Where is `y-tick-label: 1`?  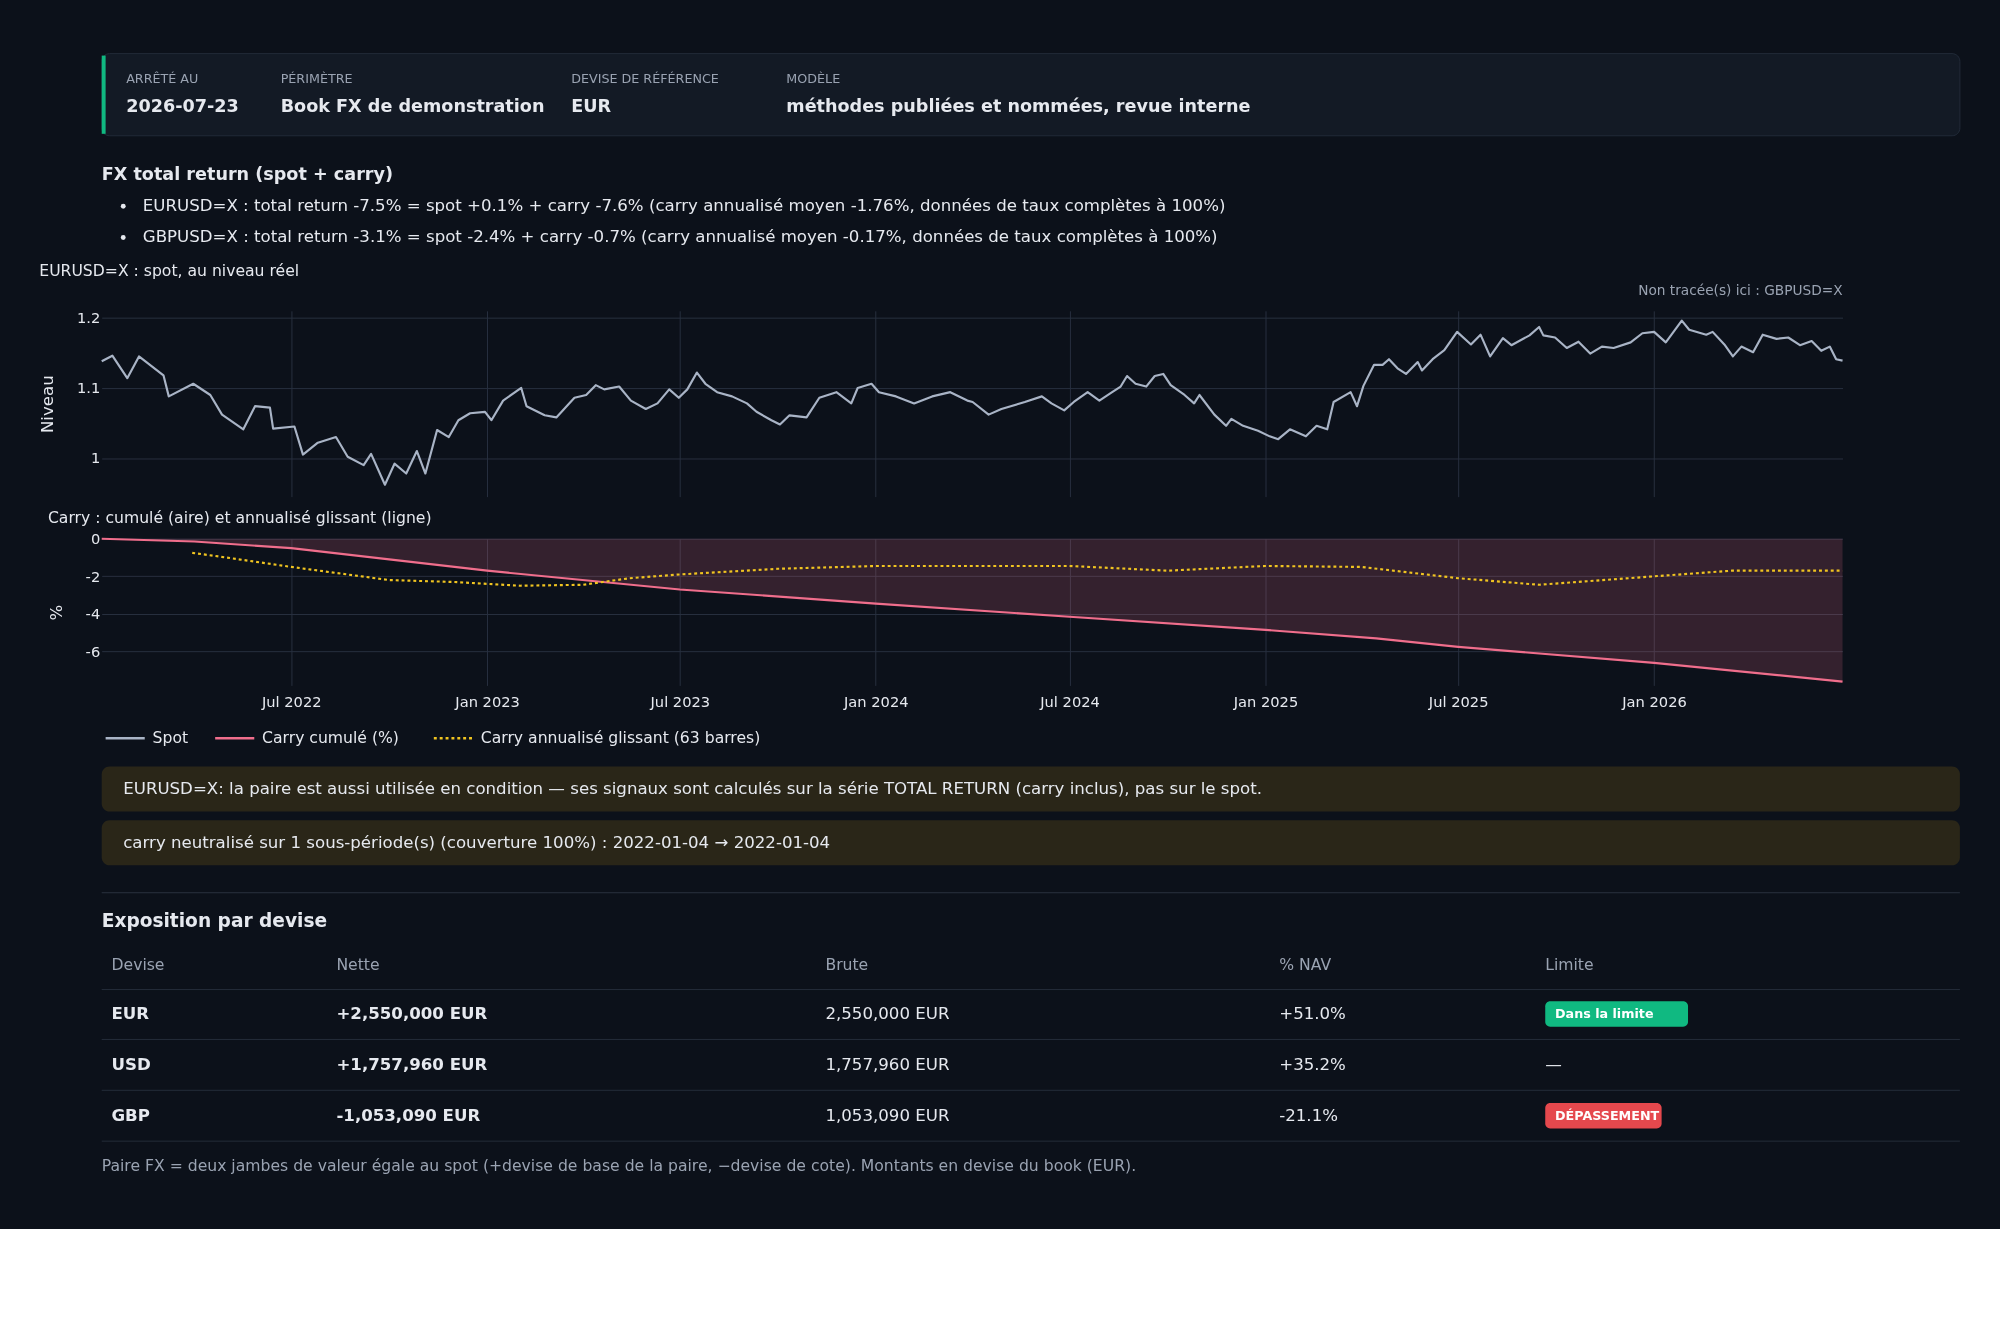
y-tick-label: 1 is located at coordinates (95, 458).